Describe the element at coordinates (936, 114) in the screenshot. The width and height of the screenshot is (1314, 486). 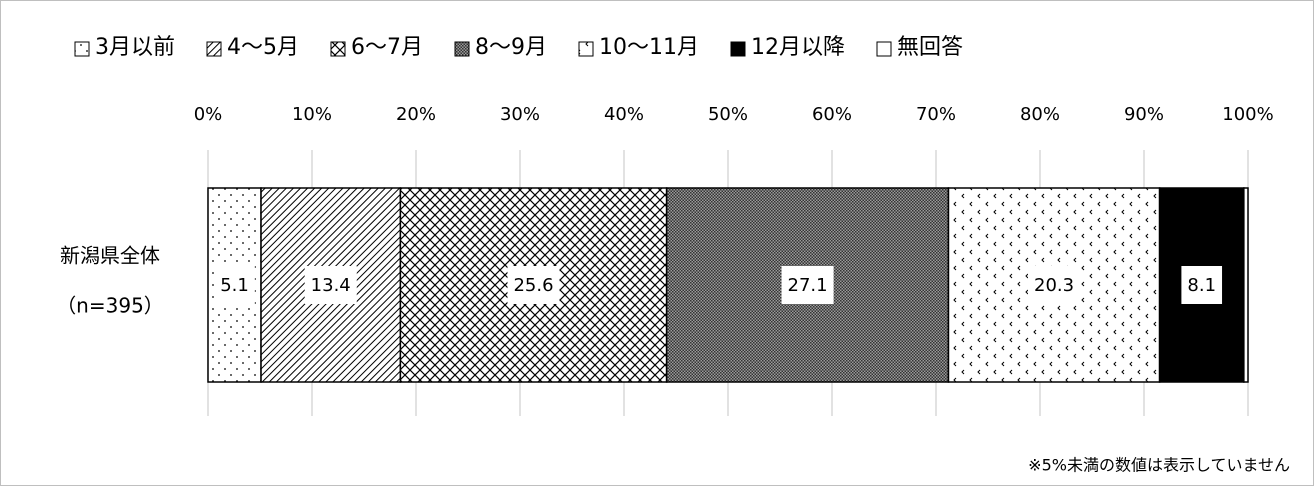
I see `x-tick-label: 70%` at that location.